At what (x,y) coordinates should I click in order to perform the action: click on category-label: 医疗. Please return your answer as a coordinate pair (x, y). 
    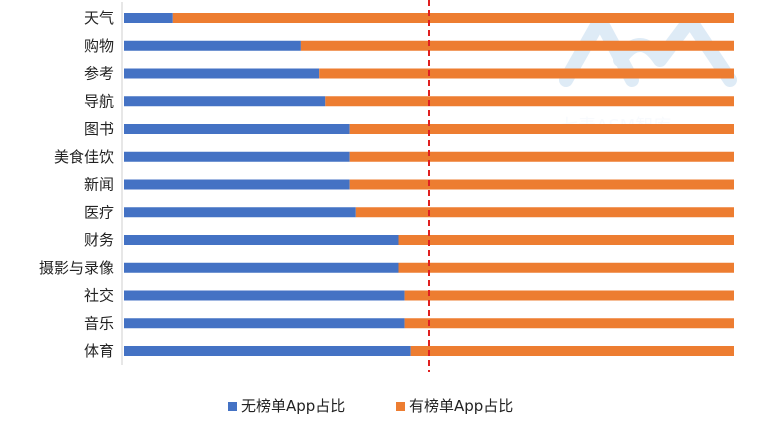
    Looking at the image, I should click on (99, 212).